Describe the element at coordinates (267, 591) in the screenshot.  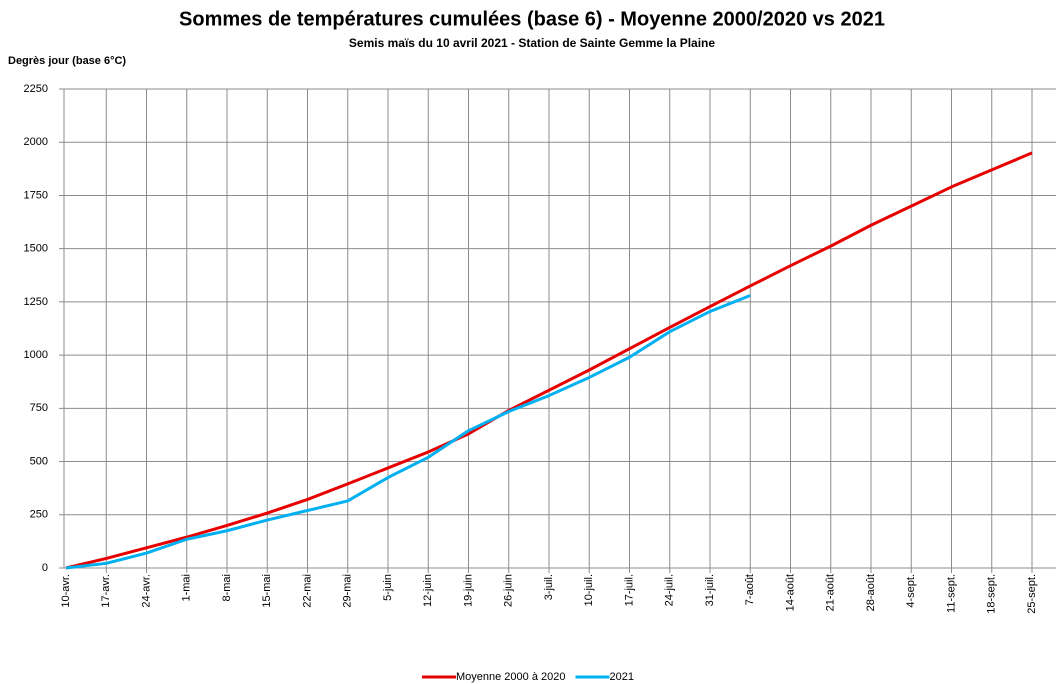
I see `x-tick-label: 15-mai` at that location.